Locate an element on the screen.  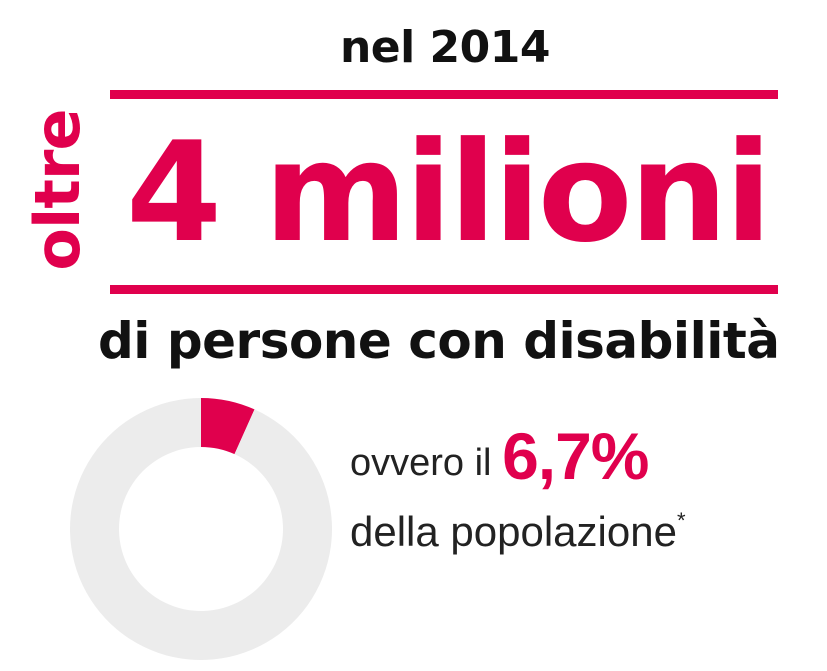
donut-slice-rest is located at coordinates (201, 529).